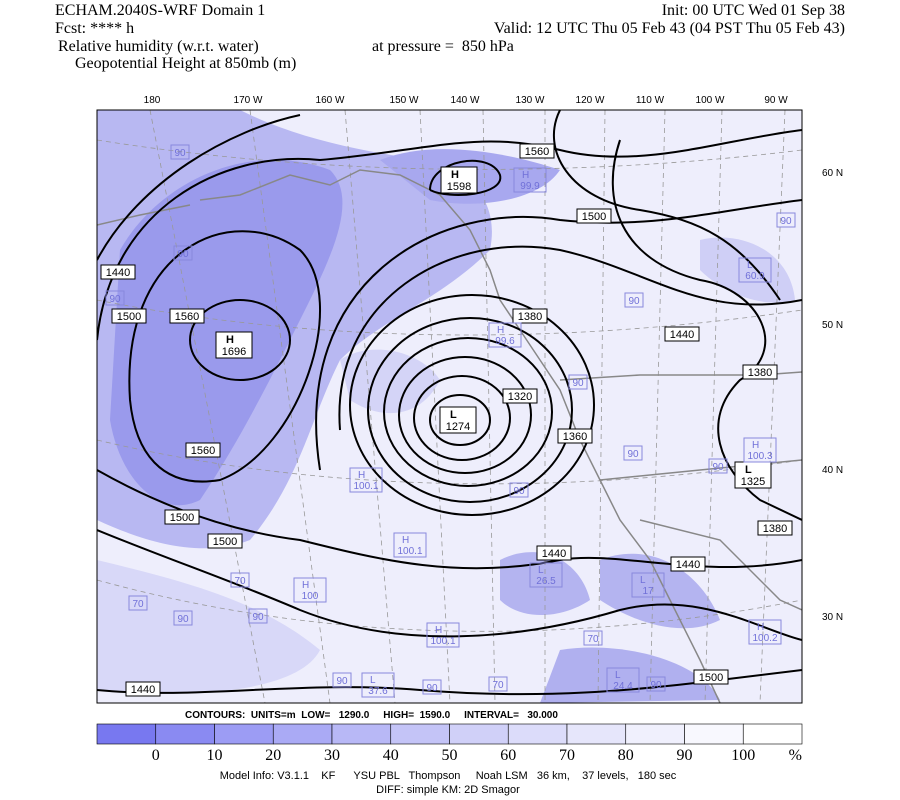 The image size is (900, 800). What do you see at coordinates (158, 46) in the screenshot?
I see `header-line: Relative humidity (w.r.t. water)` at bounding box center [158, 46].